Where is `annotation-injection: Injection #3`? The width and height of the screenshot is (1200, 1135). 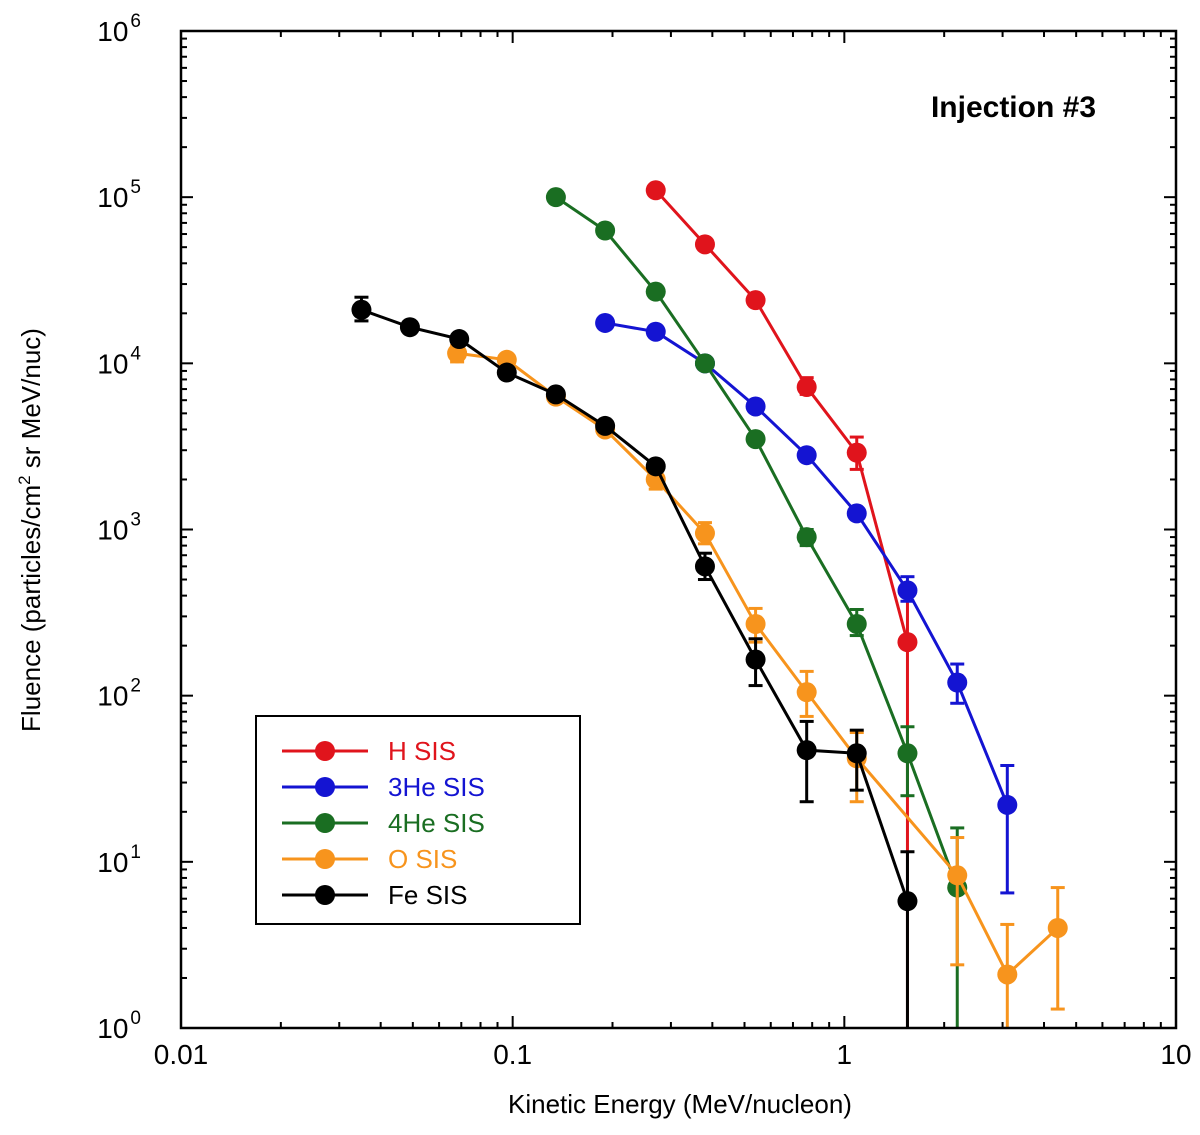 annotation-injection: Injection #3 is located at coordinates (1013, 107).